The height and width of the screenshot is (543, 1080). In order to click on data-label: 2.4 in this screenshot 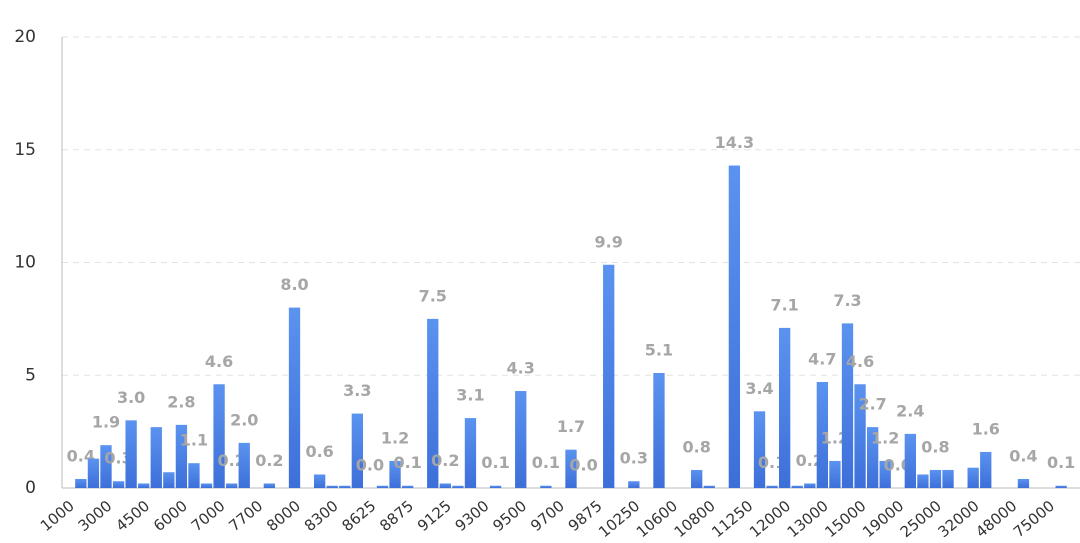, I will do `click(910, 410)`.